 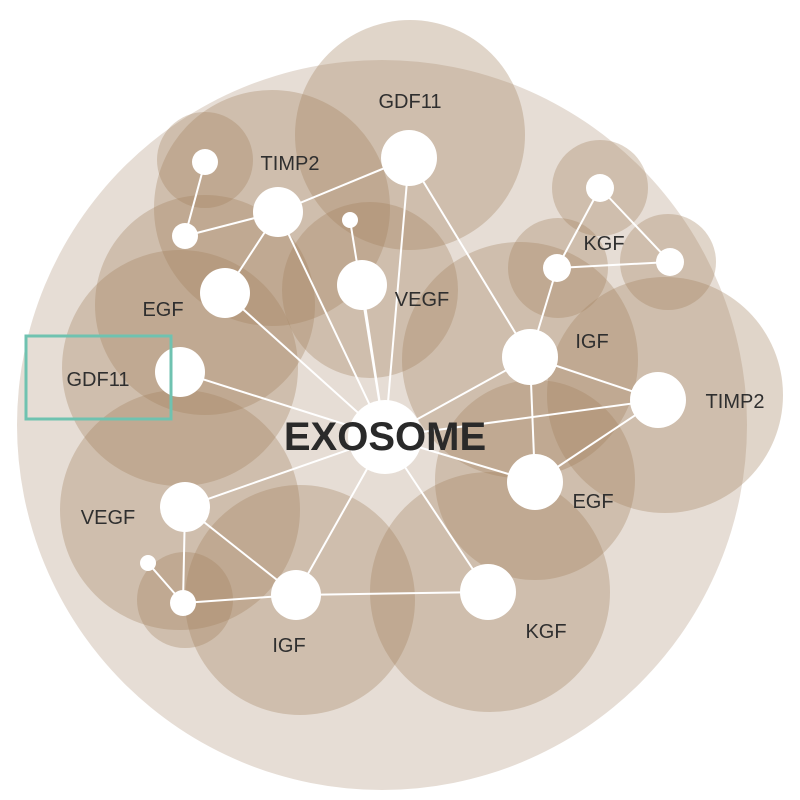 I want to click on node-s6, so click(x=148, y=563).